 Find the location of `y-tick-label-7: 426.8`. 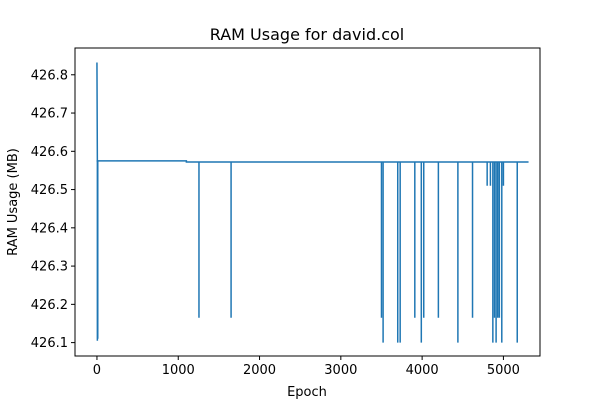

y-tick-label-7: 426.8 is located at coordinates (49, 75).